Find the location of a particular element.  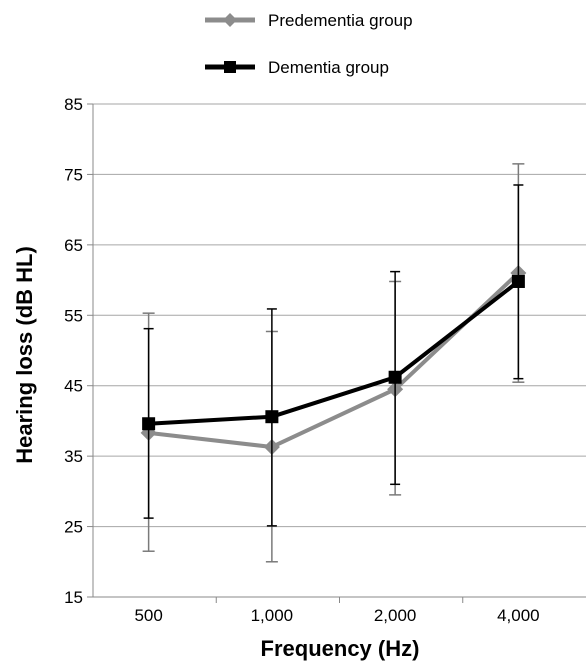

series-line-dementia is located at coordinates (334, 352).